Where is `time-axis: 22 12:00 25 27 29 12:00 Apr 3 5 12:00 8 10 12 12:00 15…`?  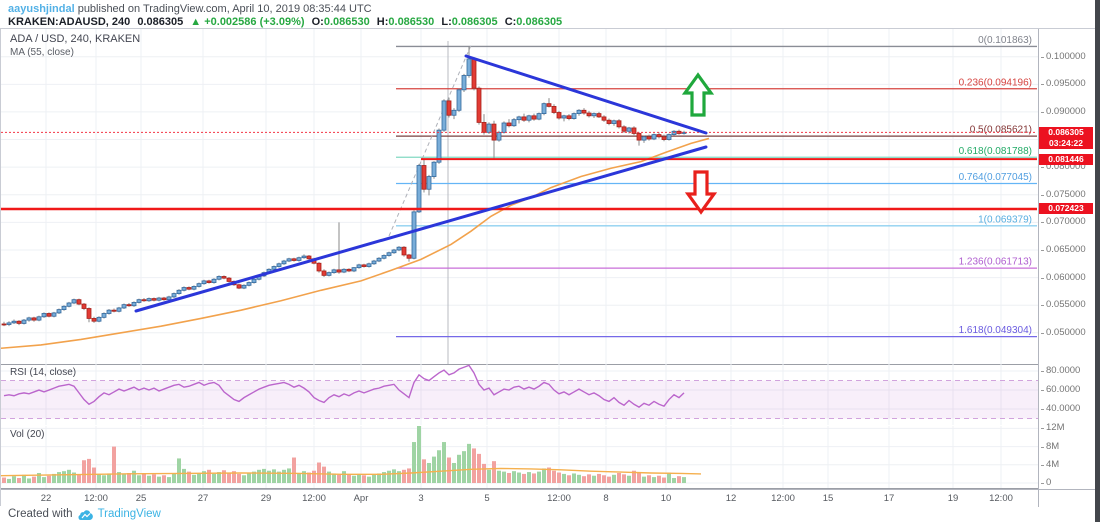 time-axis: 22 12:00 25 27 29 12:00 Apr 3 5 12:00 8 10 12 12:00 15… is located at coordinates (519, 498).